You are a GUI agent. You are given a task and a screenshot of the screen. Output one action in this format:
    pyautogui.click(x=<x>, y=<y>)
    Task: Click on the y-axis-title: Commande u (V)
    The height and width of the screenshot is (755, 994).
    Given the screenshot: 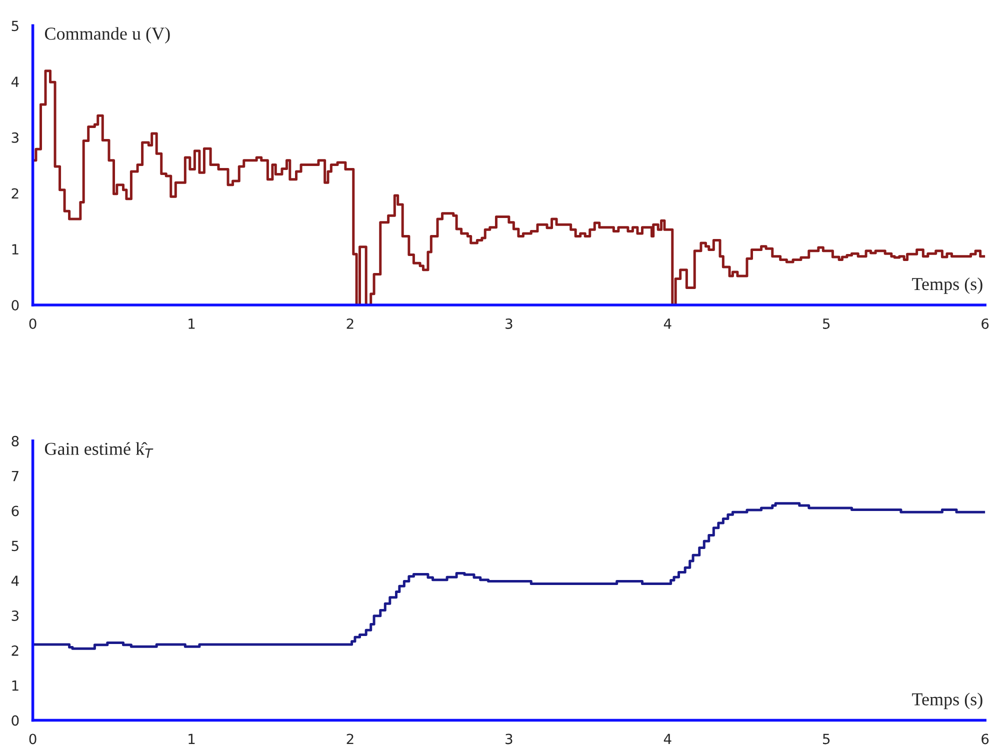 What is the action you would take?
    pyautogui.click(x=107, y=35)
    